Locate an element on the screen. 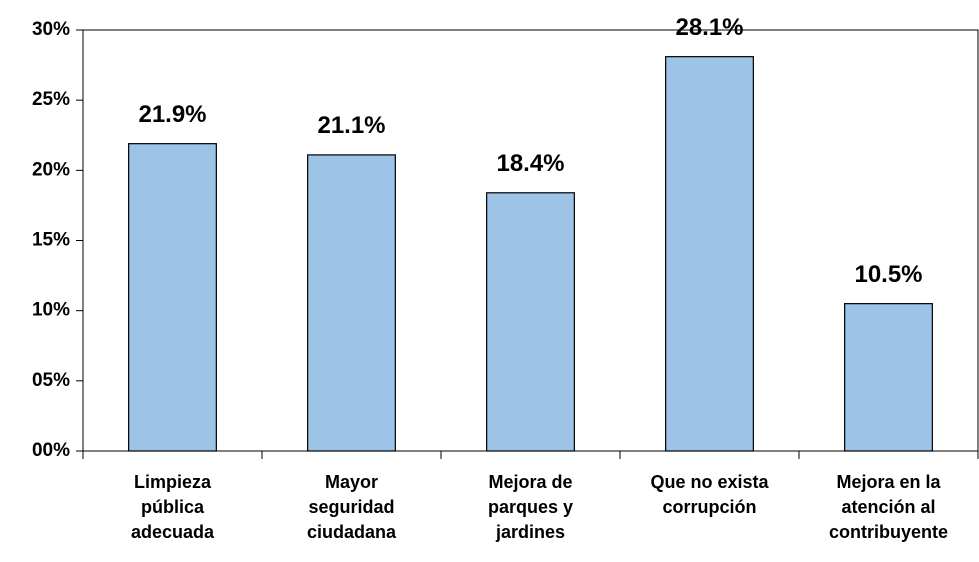  data-label: 21.9% is located at coordinates (172, 114).